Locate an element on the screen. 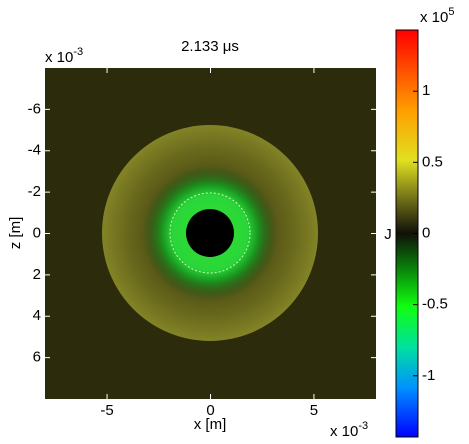 Image resolution: width=469 pixels, height=444 pixels. y-tick-label: 4 is located at coordinates (37, 315).